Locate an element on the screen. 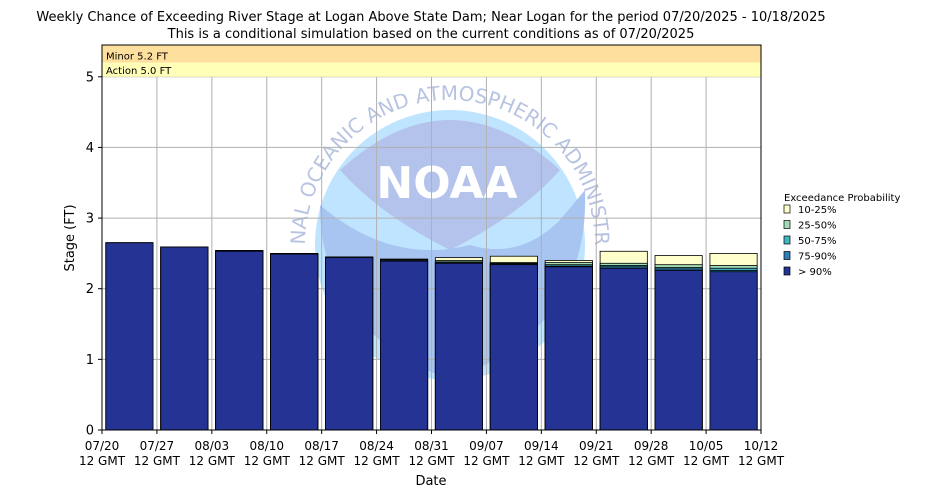 This screenshot has width=927, height=501. threshold-label: Action 5.0 FT is located at coordinates (139, 71).